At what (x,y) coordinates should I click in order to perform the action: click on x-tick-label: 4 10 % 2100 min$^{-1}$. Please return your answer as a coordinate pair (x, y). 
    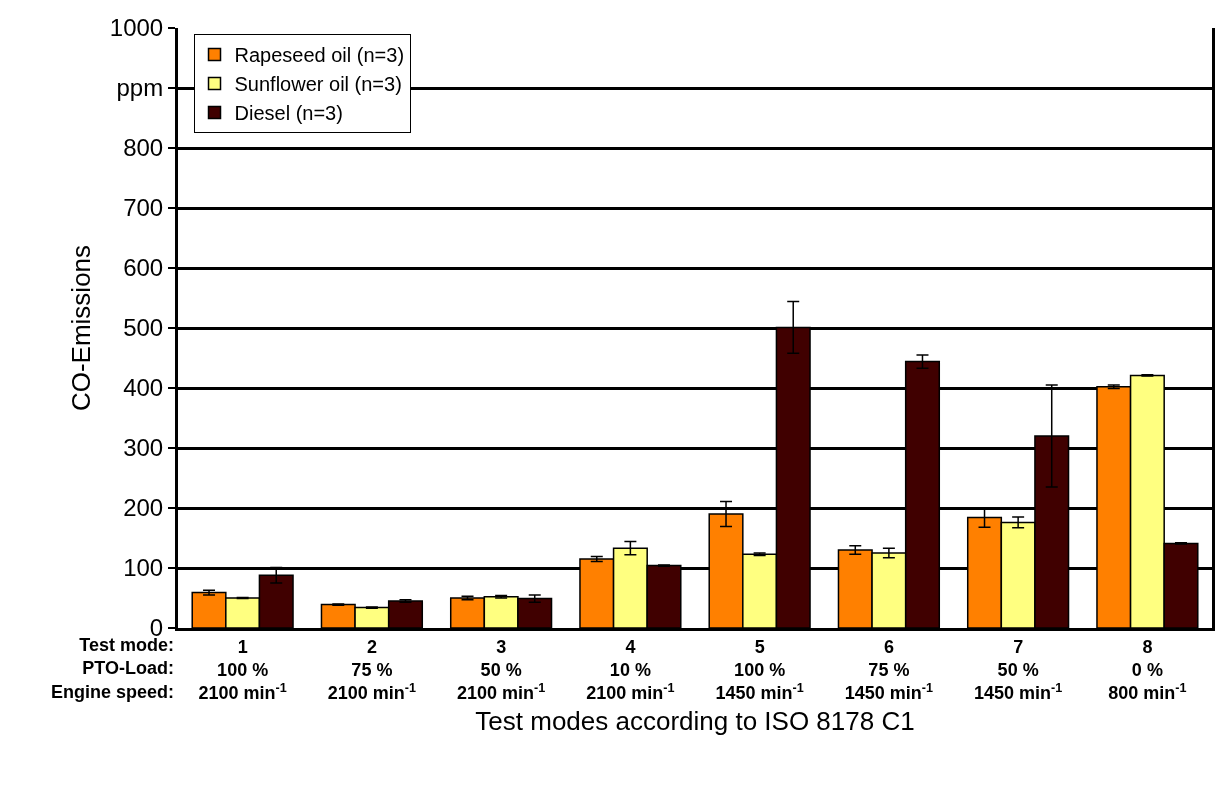
    Looking at the image, I should click on (630, 670).